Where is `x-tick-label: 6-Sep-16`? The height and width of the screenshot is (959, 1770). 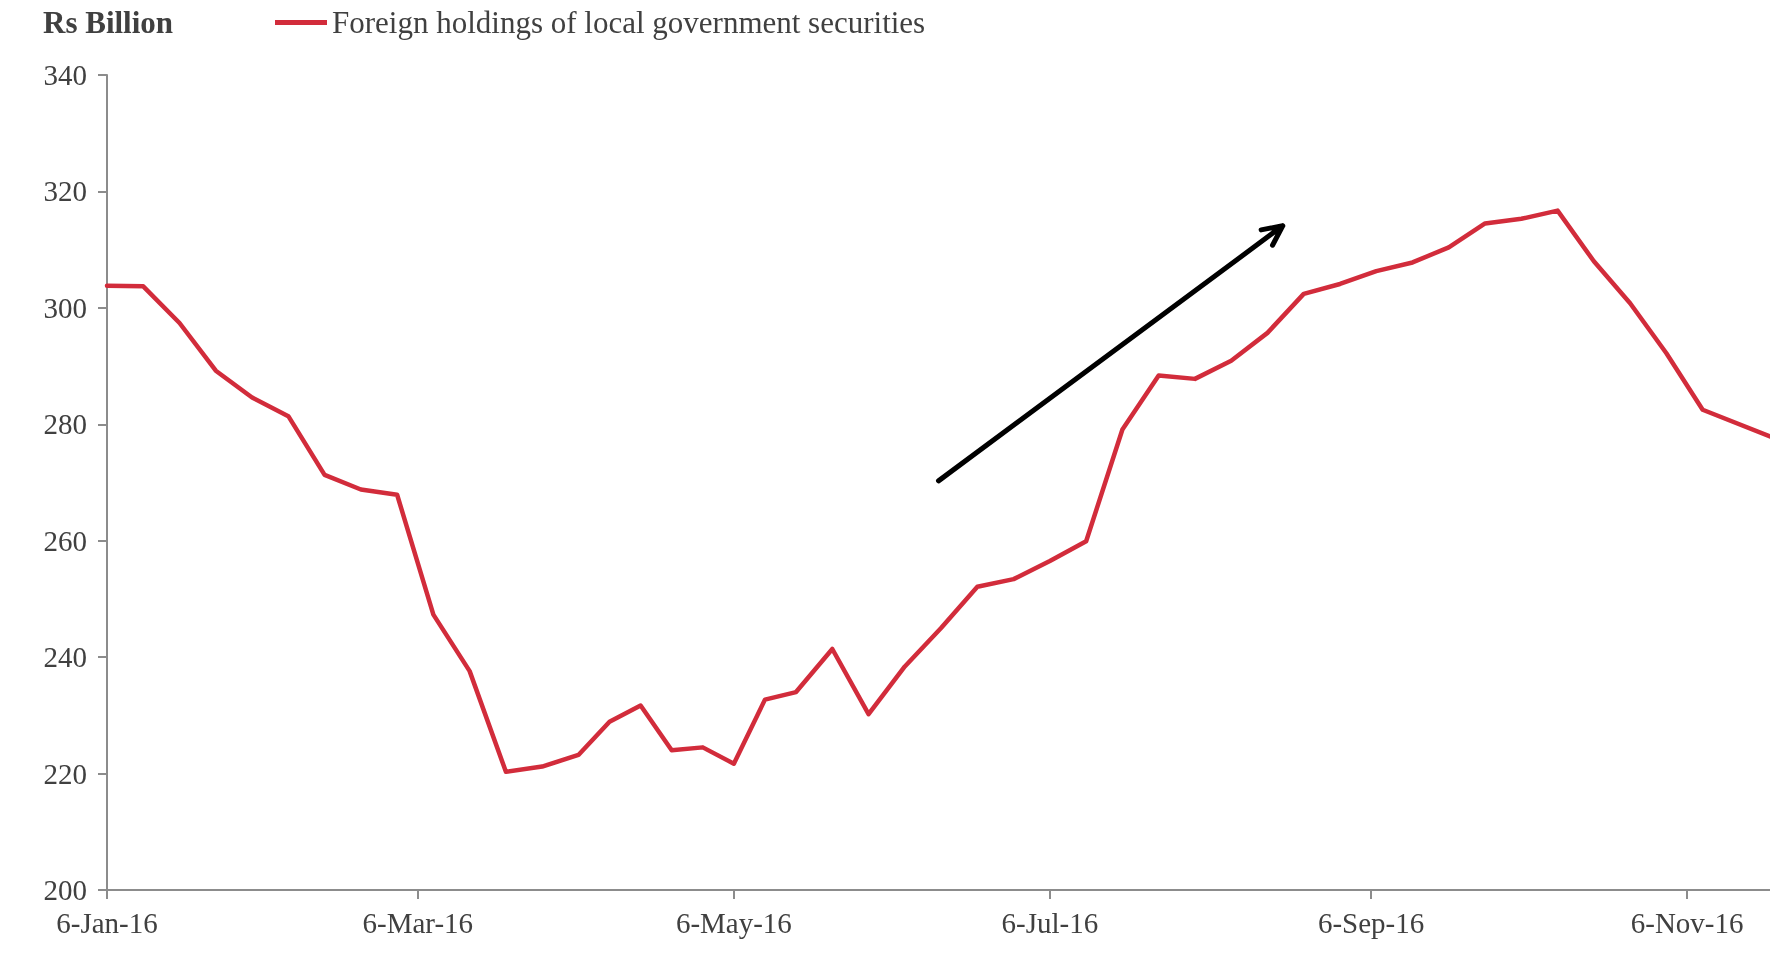
x-tick-label: 6-Sep-16 is located at coordinates (1371, 922).